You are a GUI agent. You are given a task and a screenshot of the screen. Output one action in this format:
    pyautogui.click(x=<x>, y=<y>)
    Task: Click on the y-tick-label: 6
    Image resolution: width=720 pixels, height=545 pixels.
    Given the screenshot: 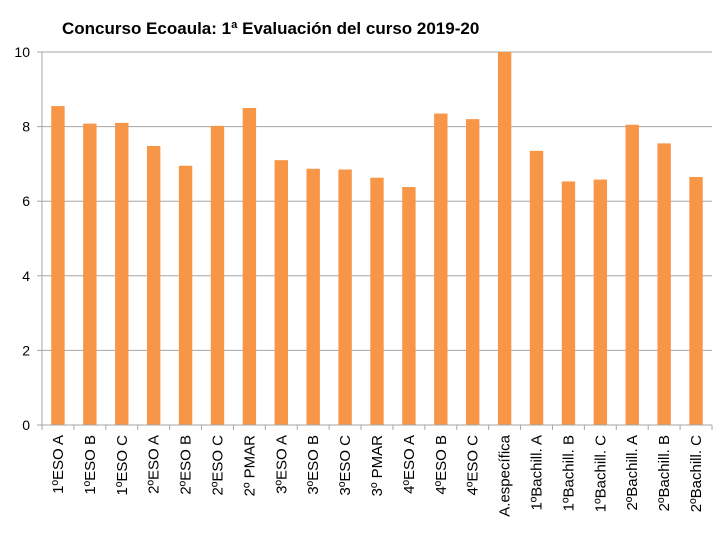 What is the action you would take?
    pyautogui.click(x=26, y=201)
    